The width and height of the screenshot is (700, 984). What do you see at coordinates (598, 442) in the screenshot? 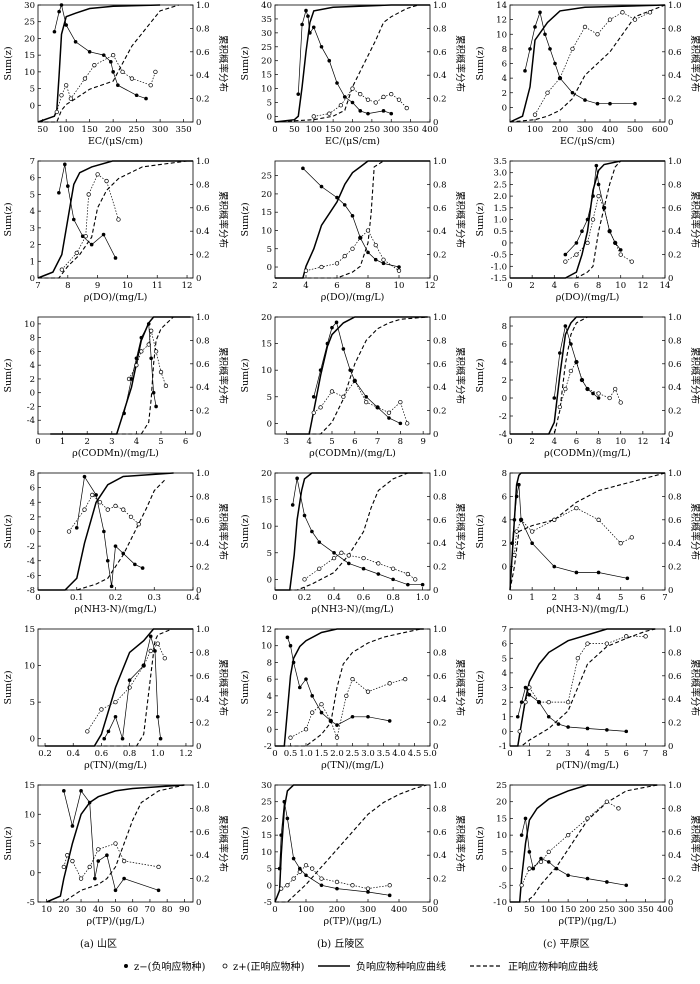
I see `x-tick-label: 8` at bounding box center [598, 442].